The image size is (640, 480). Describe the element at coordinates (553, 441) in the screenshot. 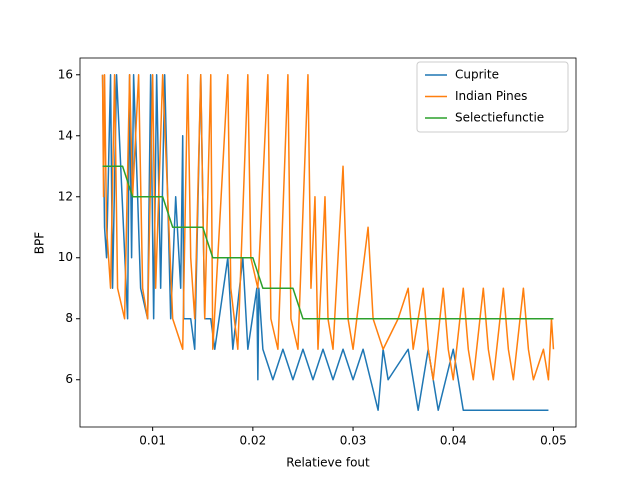

I see `x-tick-label: 0.05` at that location.